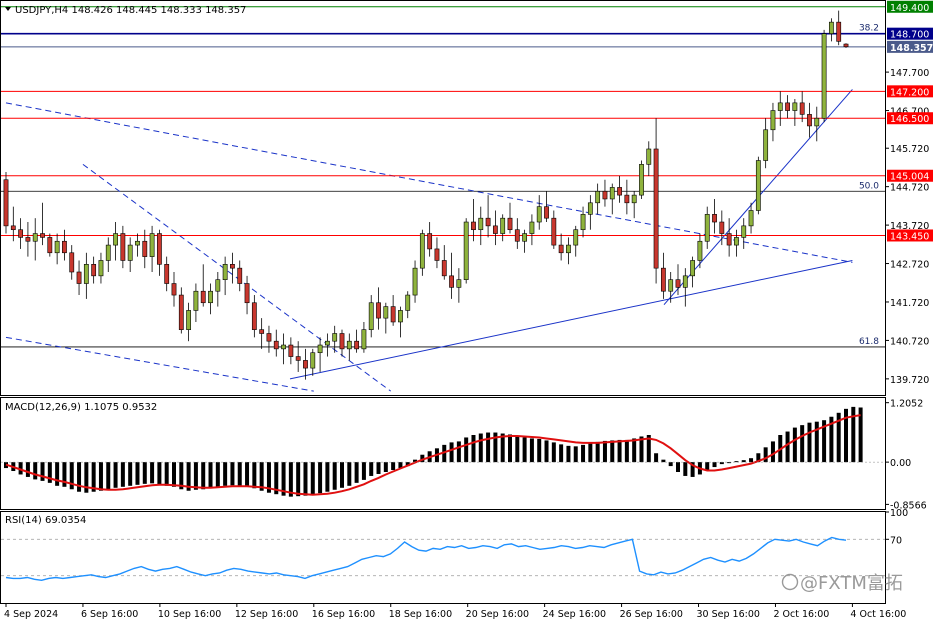  Describe the element at coordinates (574, 614) in the screenshot. I see `time-tick-label: 24 Sep 16:00` at that location.